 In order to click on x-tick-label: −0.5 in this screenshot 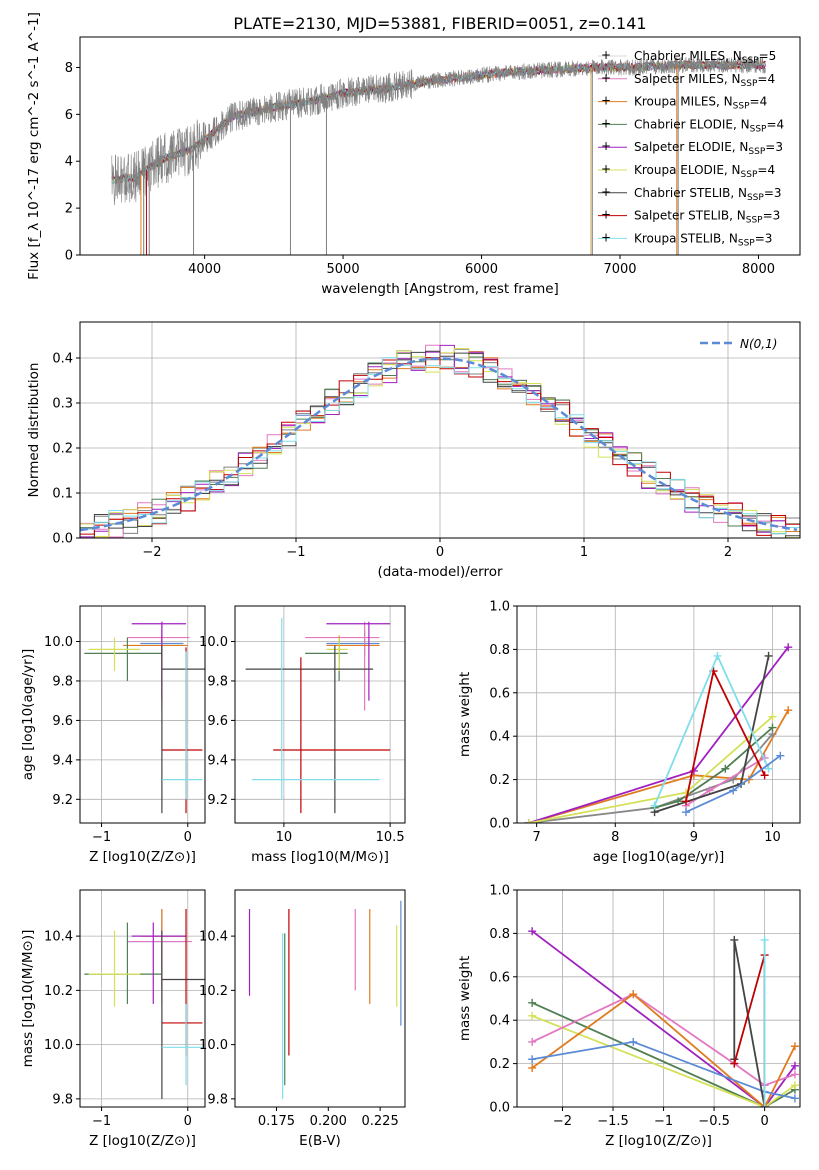, I will do `click(714, 1121)`.